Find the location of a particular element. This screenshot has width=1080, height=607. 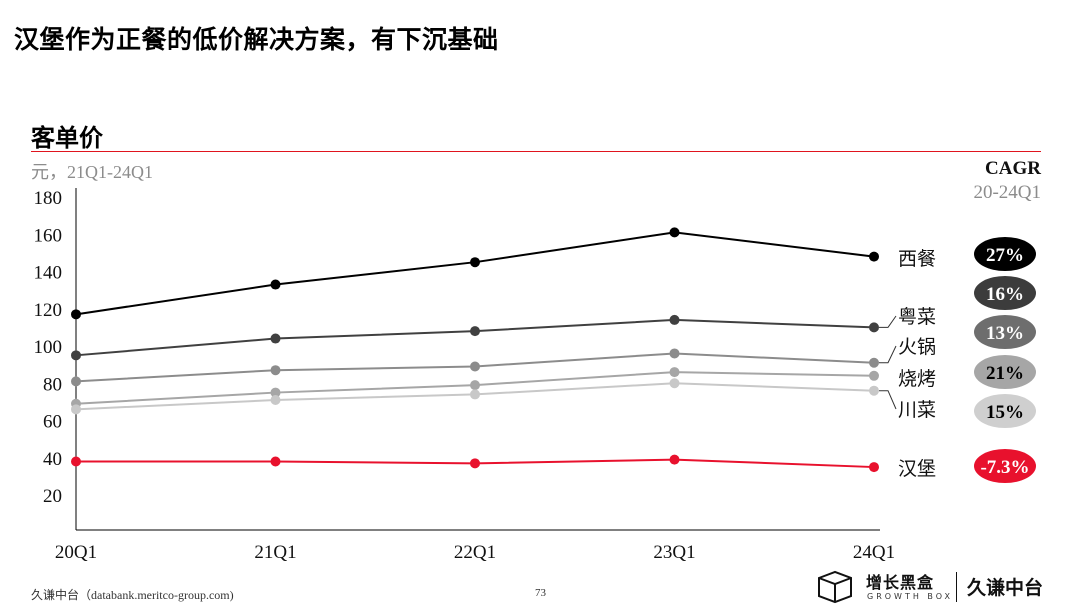

brand-logo-text: 久谦中台 is located at coordinates (1005, 588).